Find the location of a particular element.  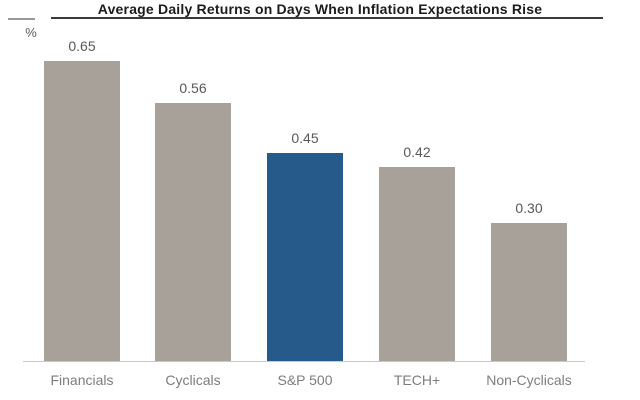

bar-value-label-s-p-500: 0.45 is located at coordinates (305, 138).